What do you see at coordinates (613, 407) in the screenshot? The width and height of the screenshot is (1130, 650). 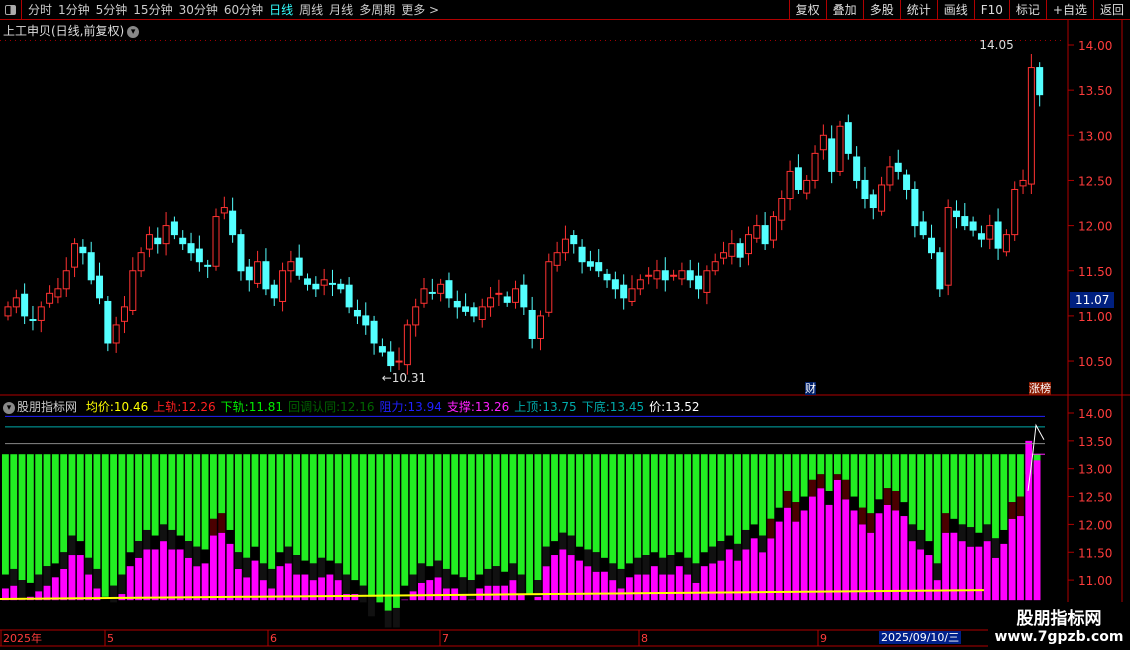 I see `indicator-value: 下底:13.45` at bounding box center [613, 407].